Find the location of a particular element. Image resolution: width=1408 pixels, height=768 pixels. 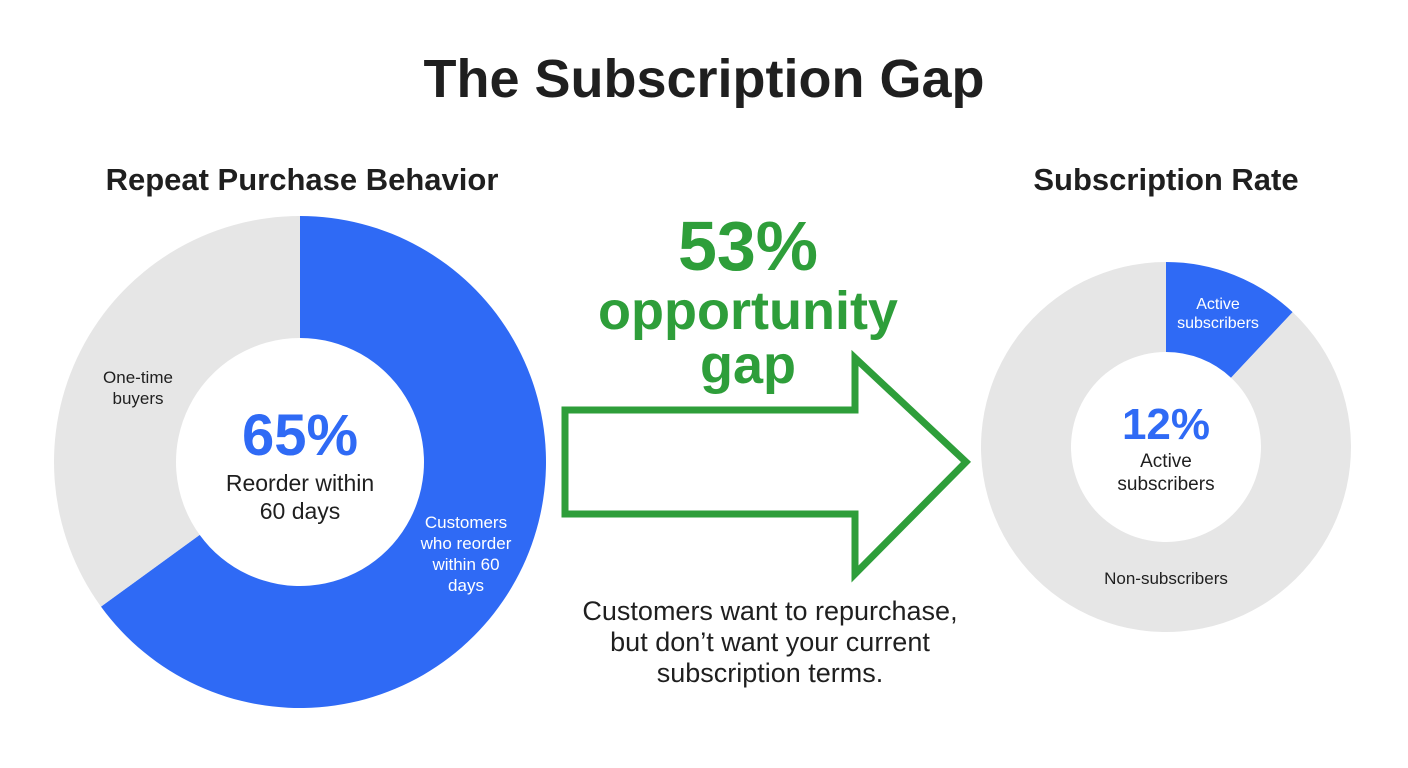

slice-label-primary: subscribers is located at coordinates (1218, 323).